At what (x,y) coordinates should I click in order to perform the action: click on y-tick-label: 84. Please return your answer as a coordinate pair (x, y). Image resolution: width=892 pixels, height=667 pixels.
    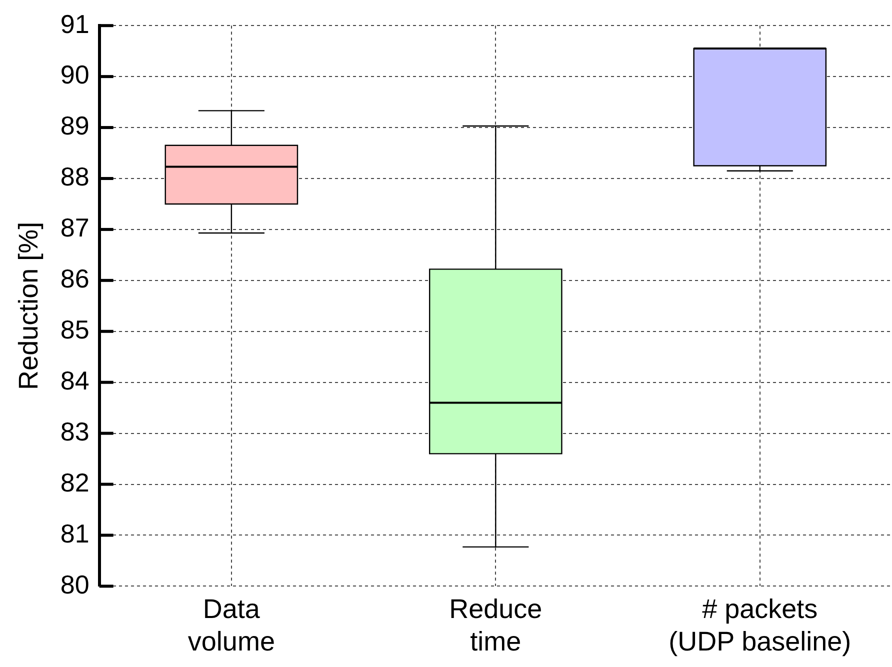
    Looking at the image, I should click on (75, 381).